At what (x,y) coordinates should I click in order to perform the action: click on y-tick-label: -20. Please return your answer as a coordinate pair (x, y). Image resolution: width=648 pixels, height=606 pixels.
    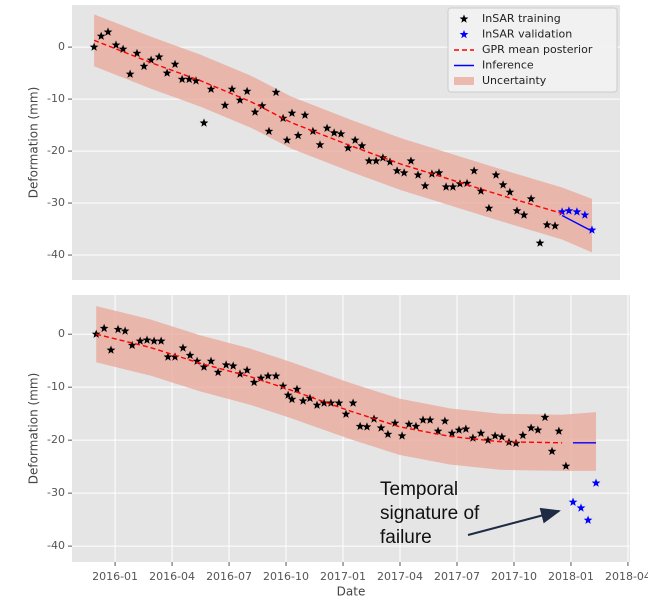
    Looking at the image, I should click on (56, 439).